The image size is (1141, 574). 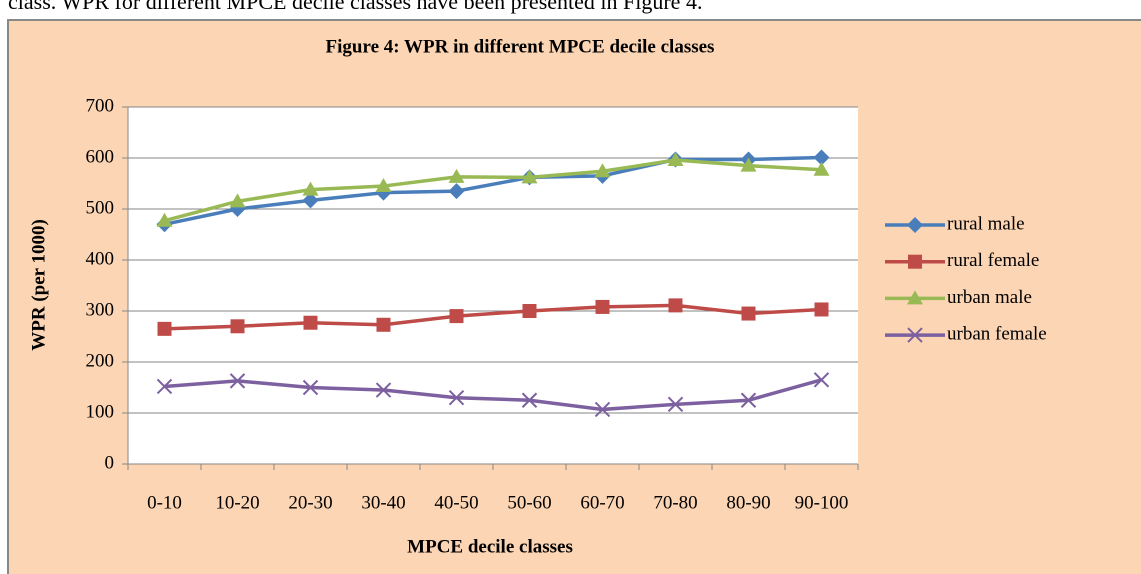 What do you see at coordinates (456, 502) in the screenshot?
I see `x-tick-label: 40-50` at bounding box center [456, 502].